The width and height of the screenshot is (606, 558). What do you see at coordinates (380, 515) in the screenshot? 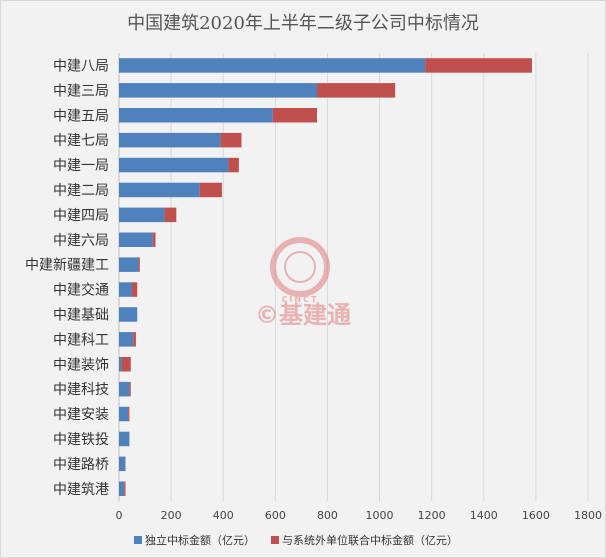
I see `x-tick-label: 1000` at bounding box center [380, 515].